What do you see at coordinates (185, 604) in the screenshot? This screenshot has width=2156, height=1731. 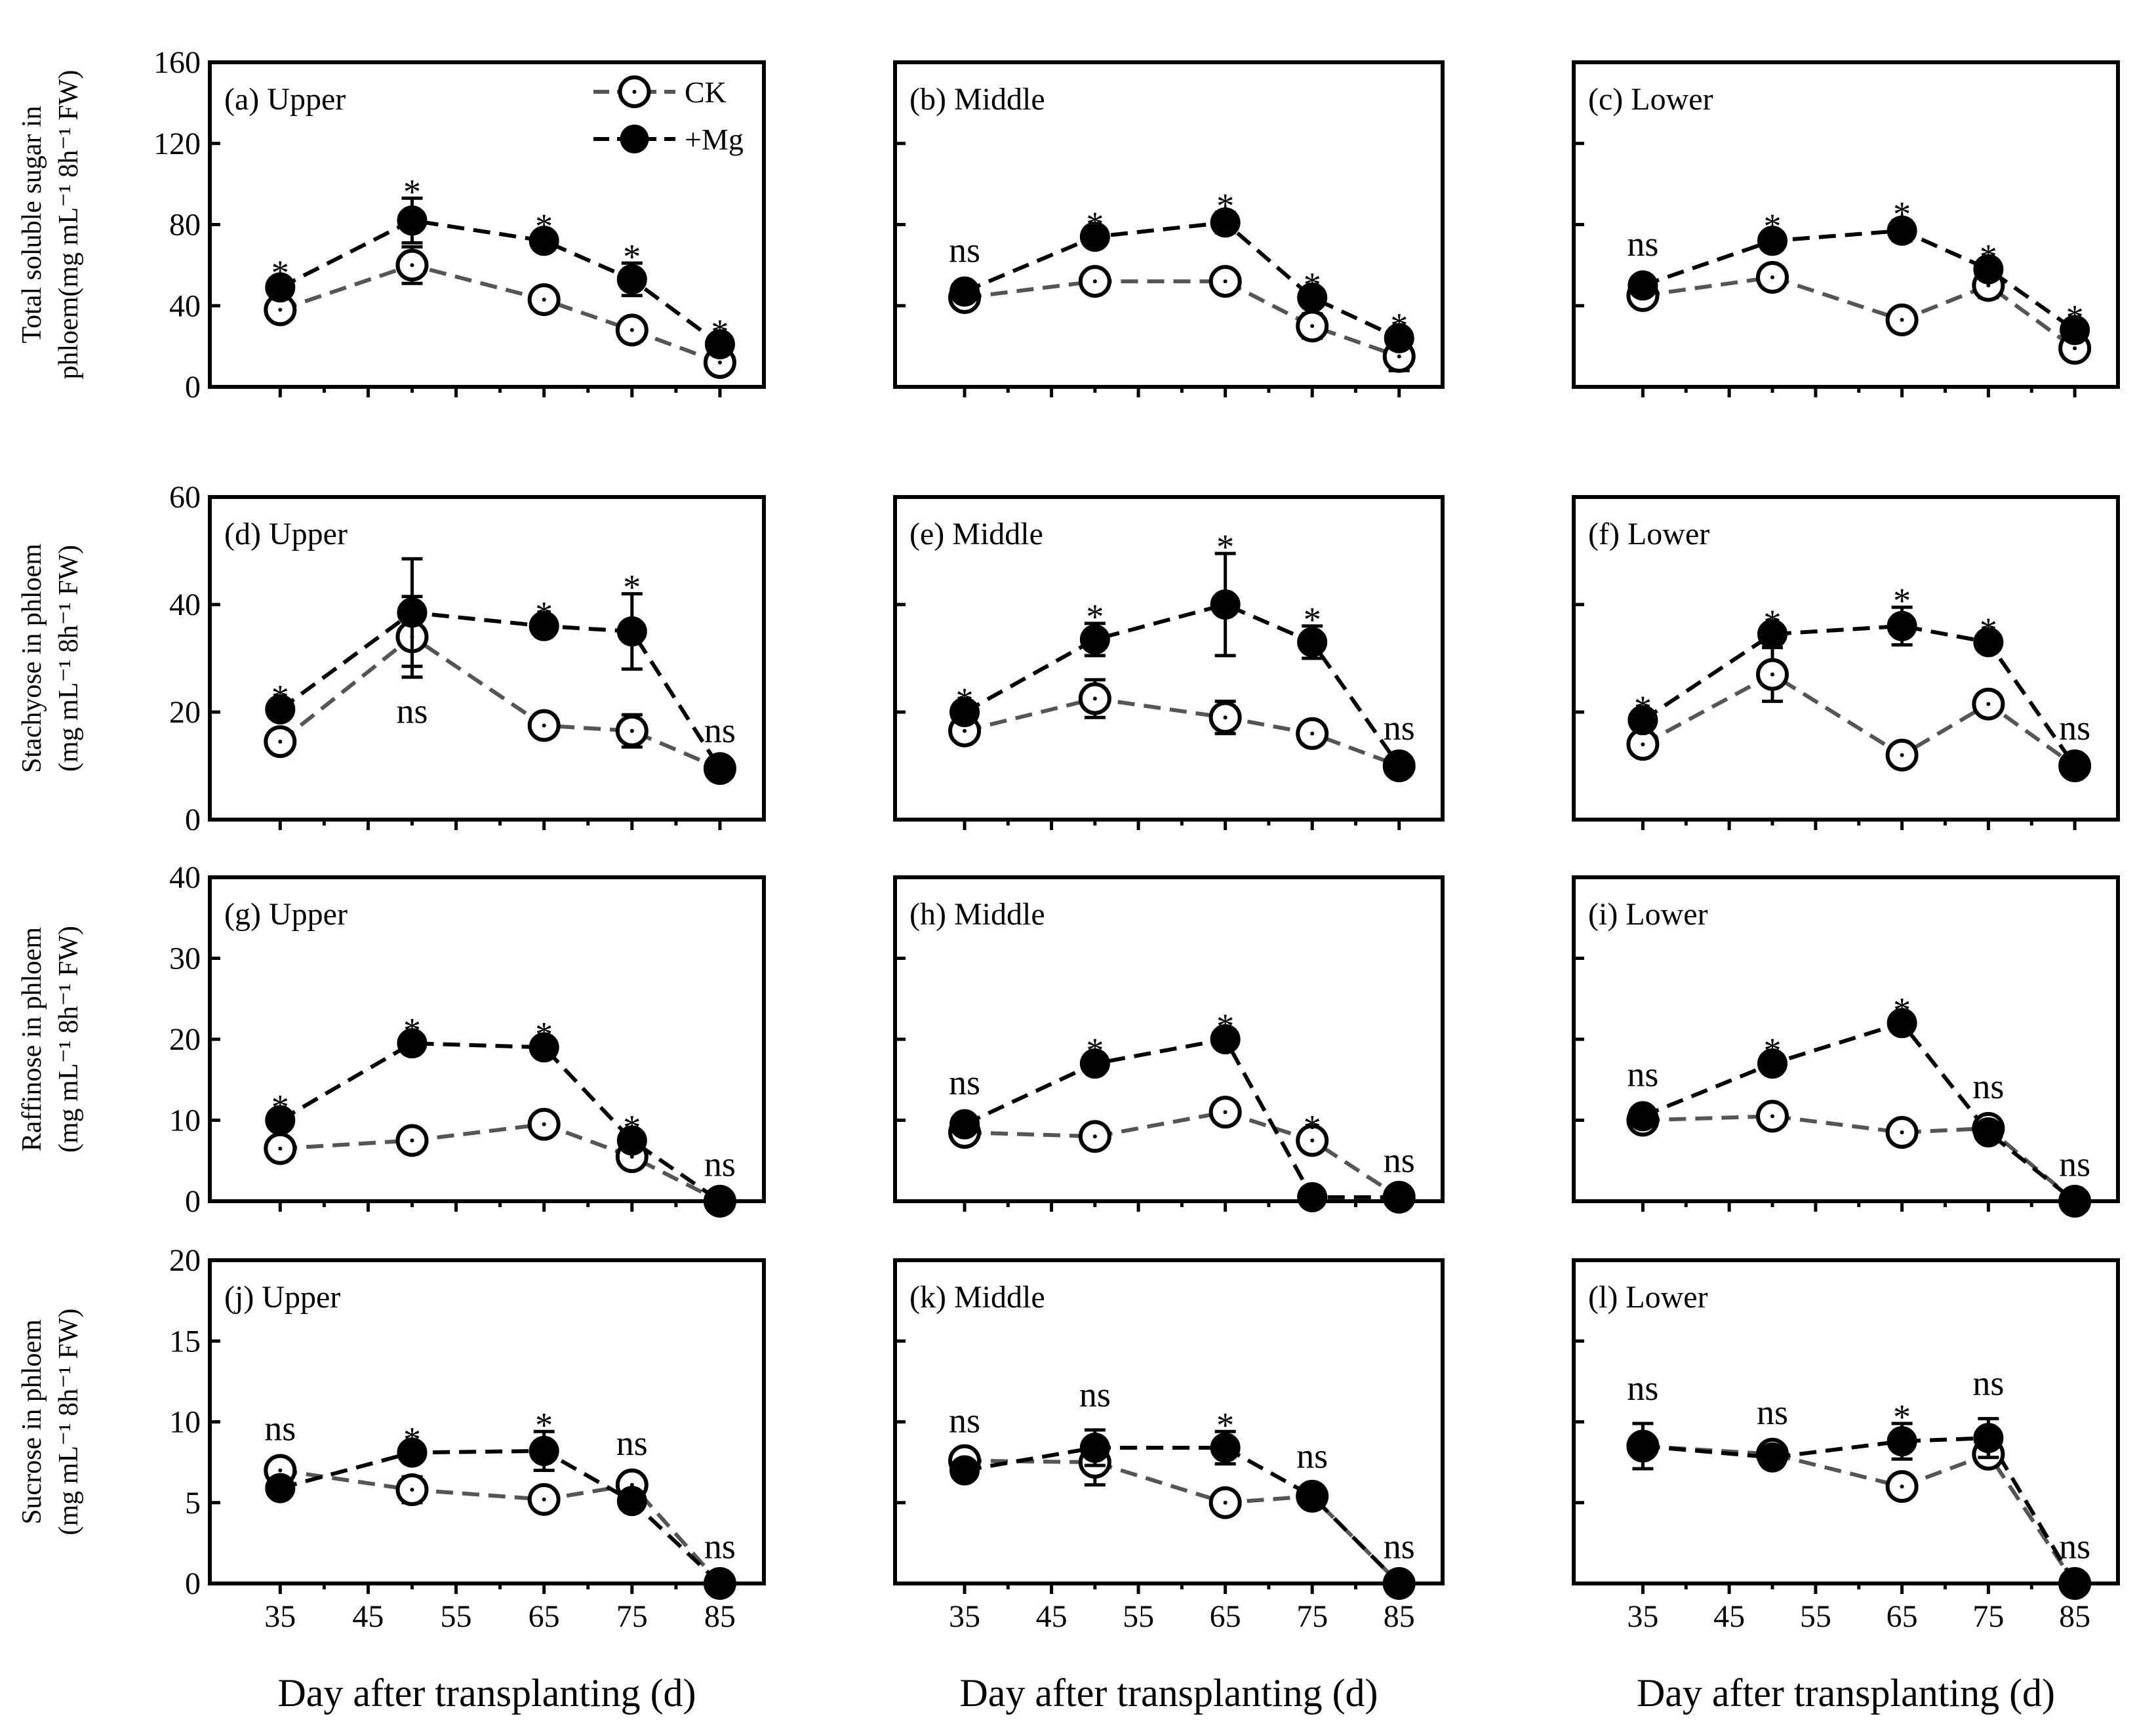 I see `y-tick-label: 40` at bounding box center [185, 604].